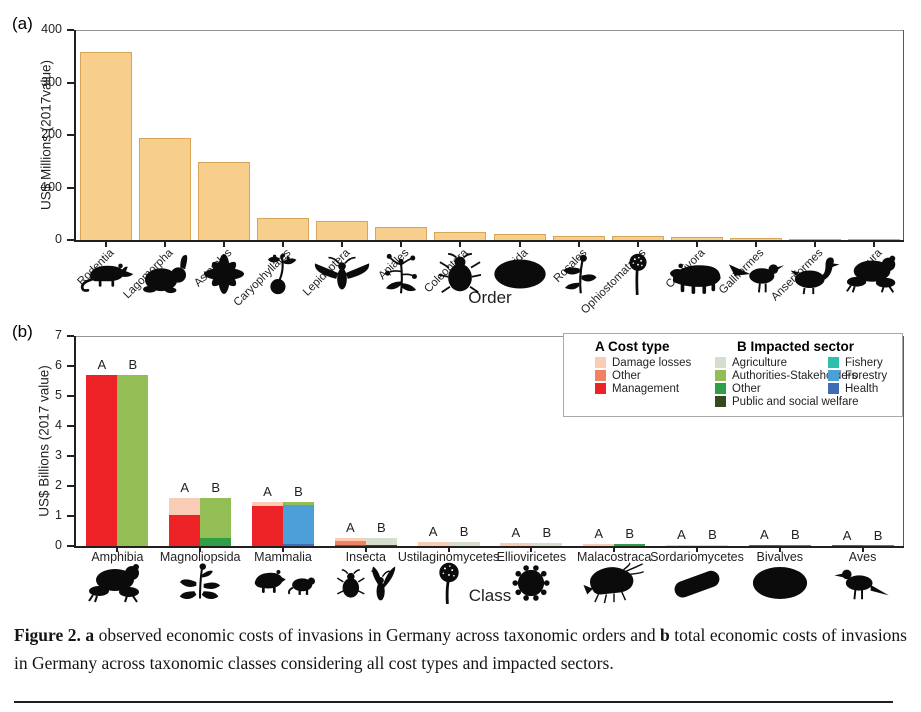  Describe the element at coordinates (643, 375) in the screenshot. I see `legend-cost-item: Other` at that location.